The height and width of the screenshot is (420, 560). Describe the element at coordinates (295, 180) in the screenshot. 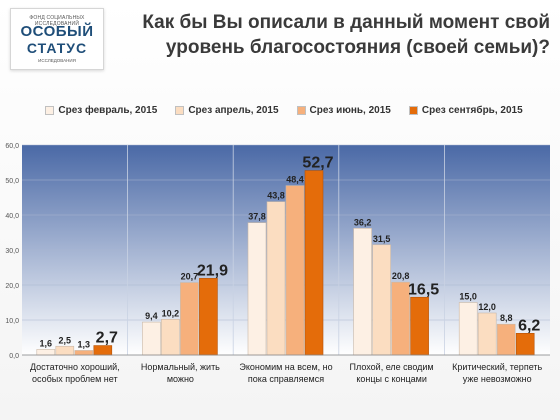

I see `data-label: 48,4` at that location.